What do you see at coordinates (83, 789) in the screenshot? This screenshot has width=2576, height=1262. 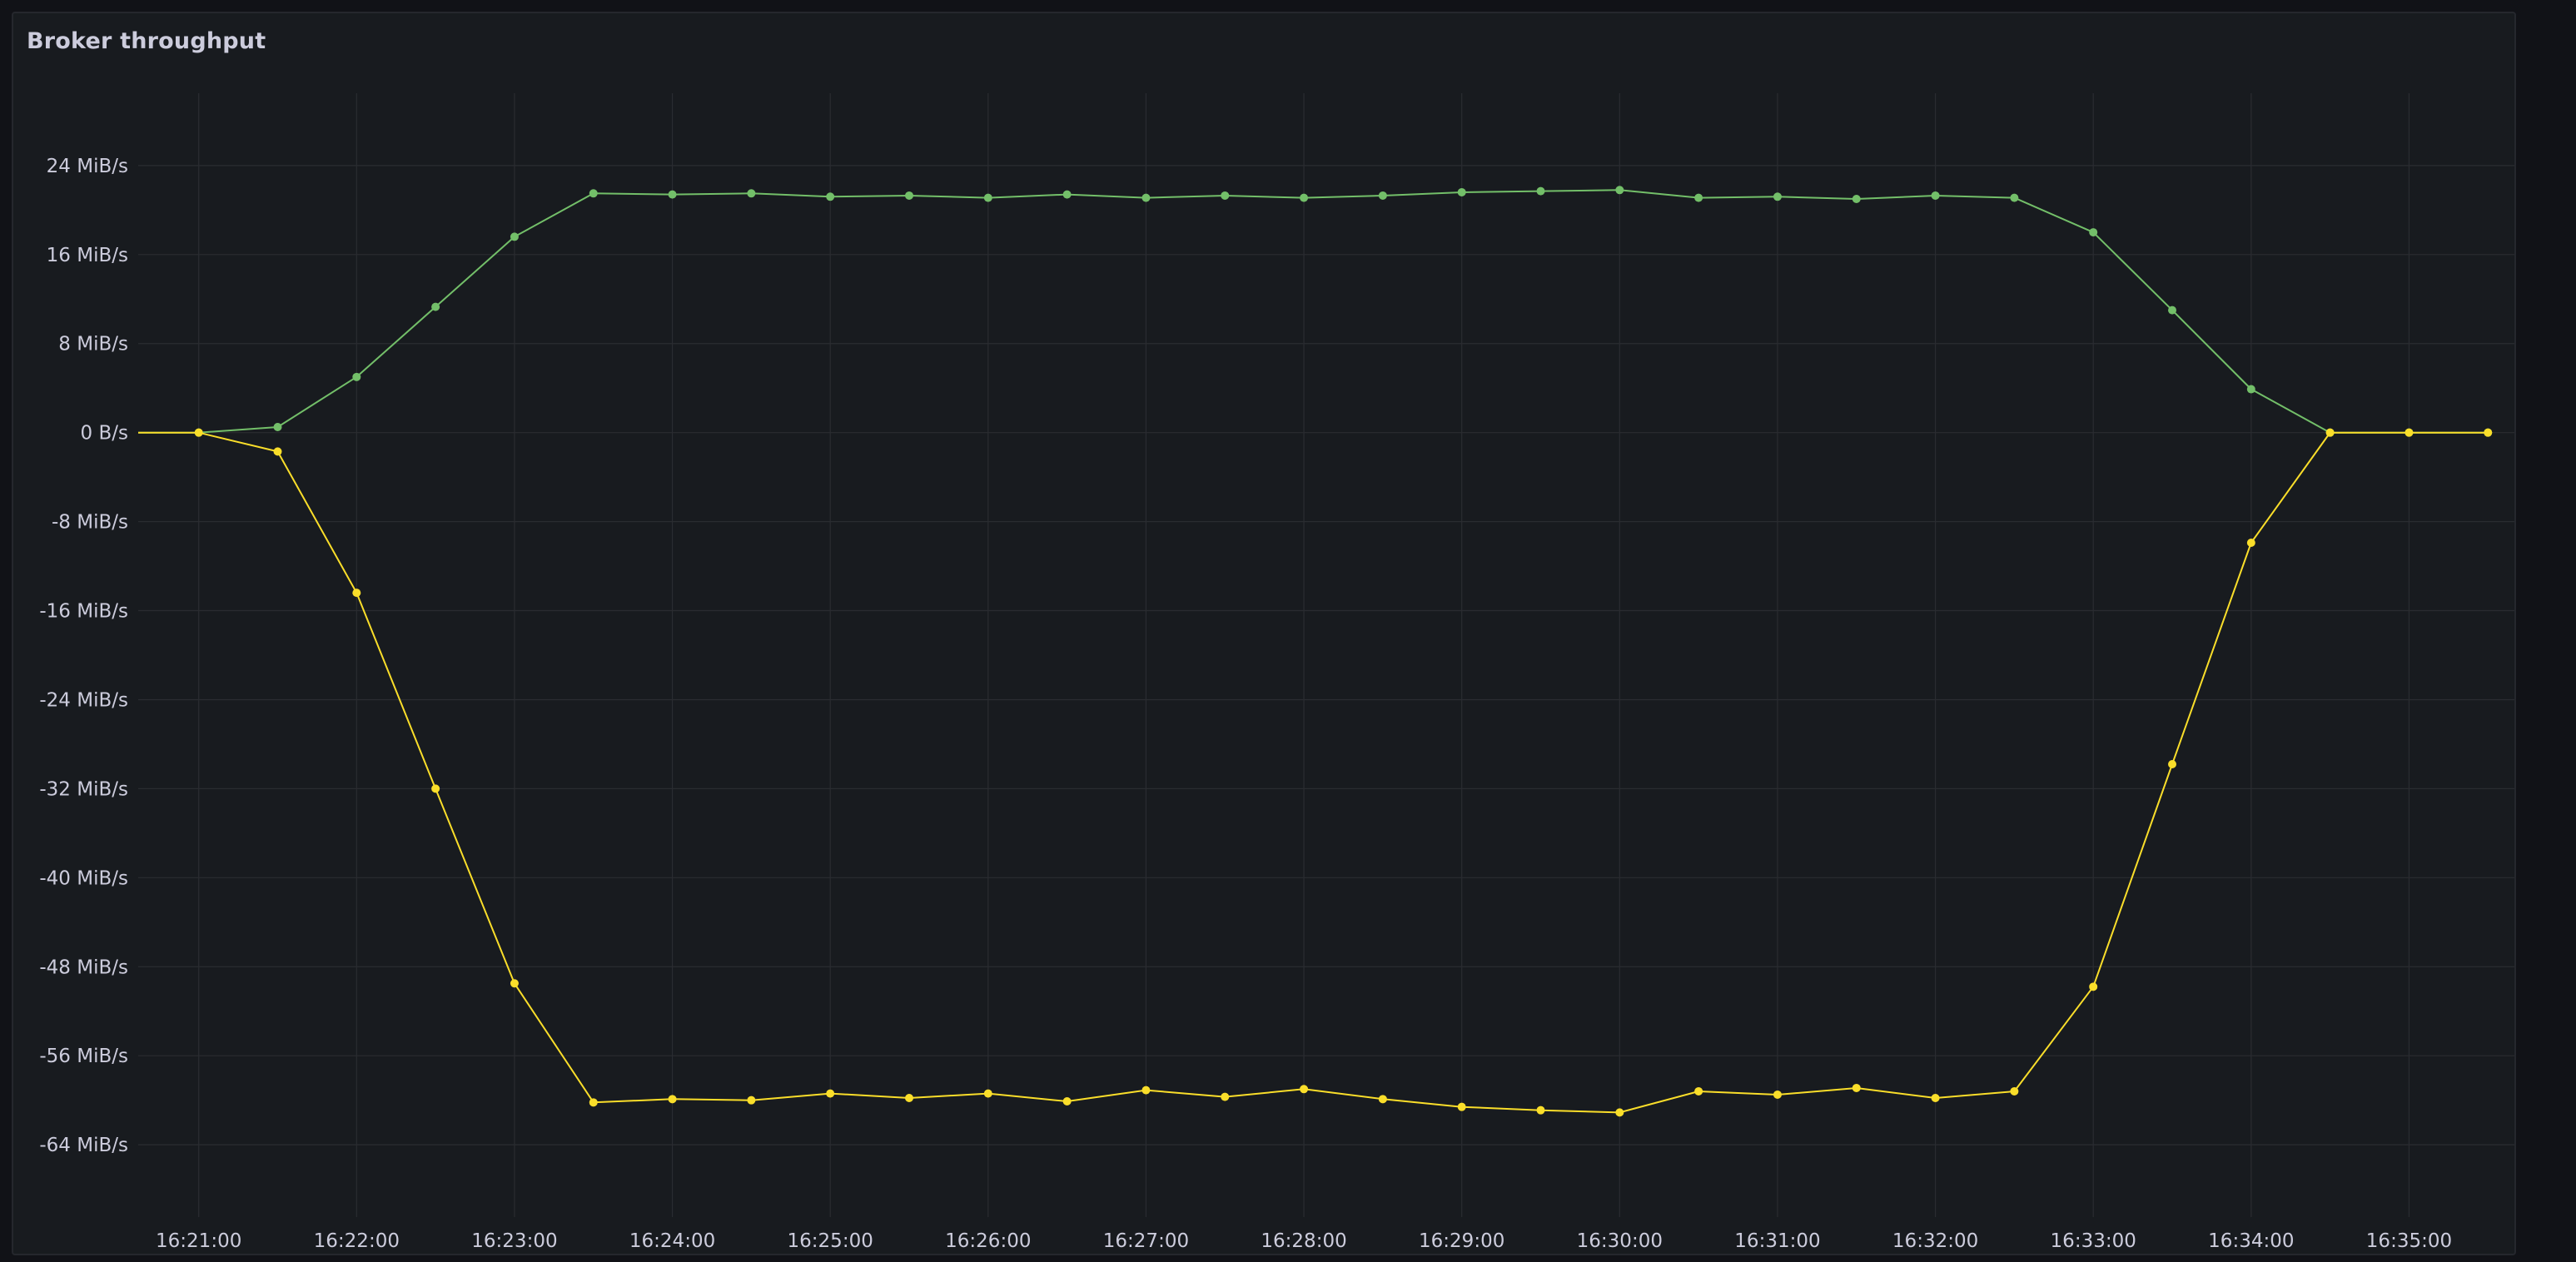 I see `y-tick-label: -32 MiB/s` at bounding box center [83, 789].